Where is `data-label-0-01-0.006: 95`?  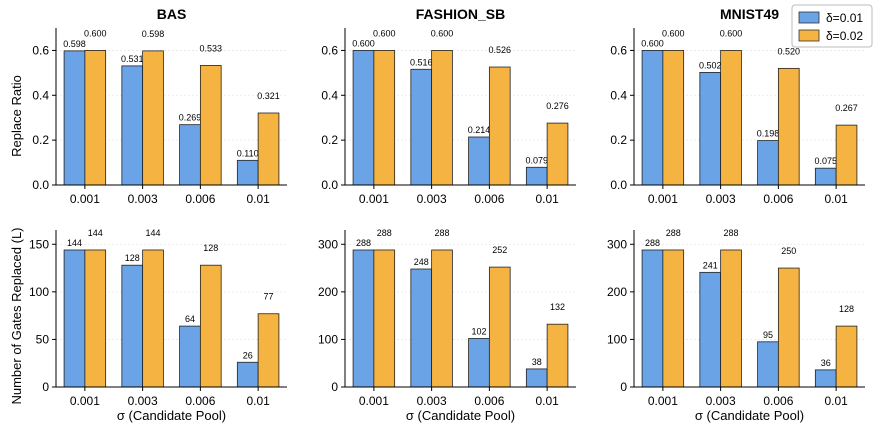
data-label-0-01-0.006: 95 is located at coordinates (768, 335).